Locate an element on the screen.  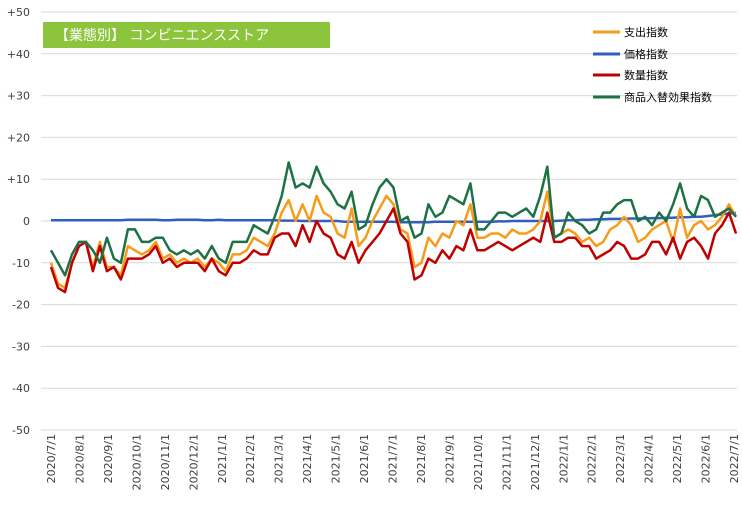
x-tick-label: 2022/4/1 is located at coordinates (649, 458).